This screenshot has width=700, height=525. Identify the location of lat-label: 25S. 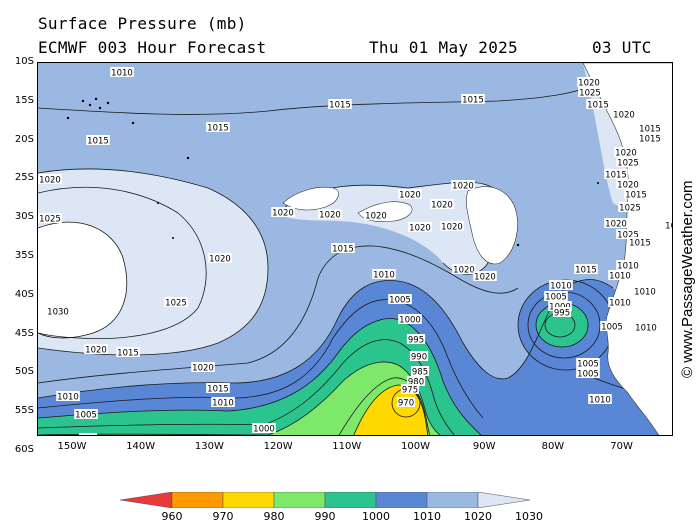
(24, 178).